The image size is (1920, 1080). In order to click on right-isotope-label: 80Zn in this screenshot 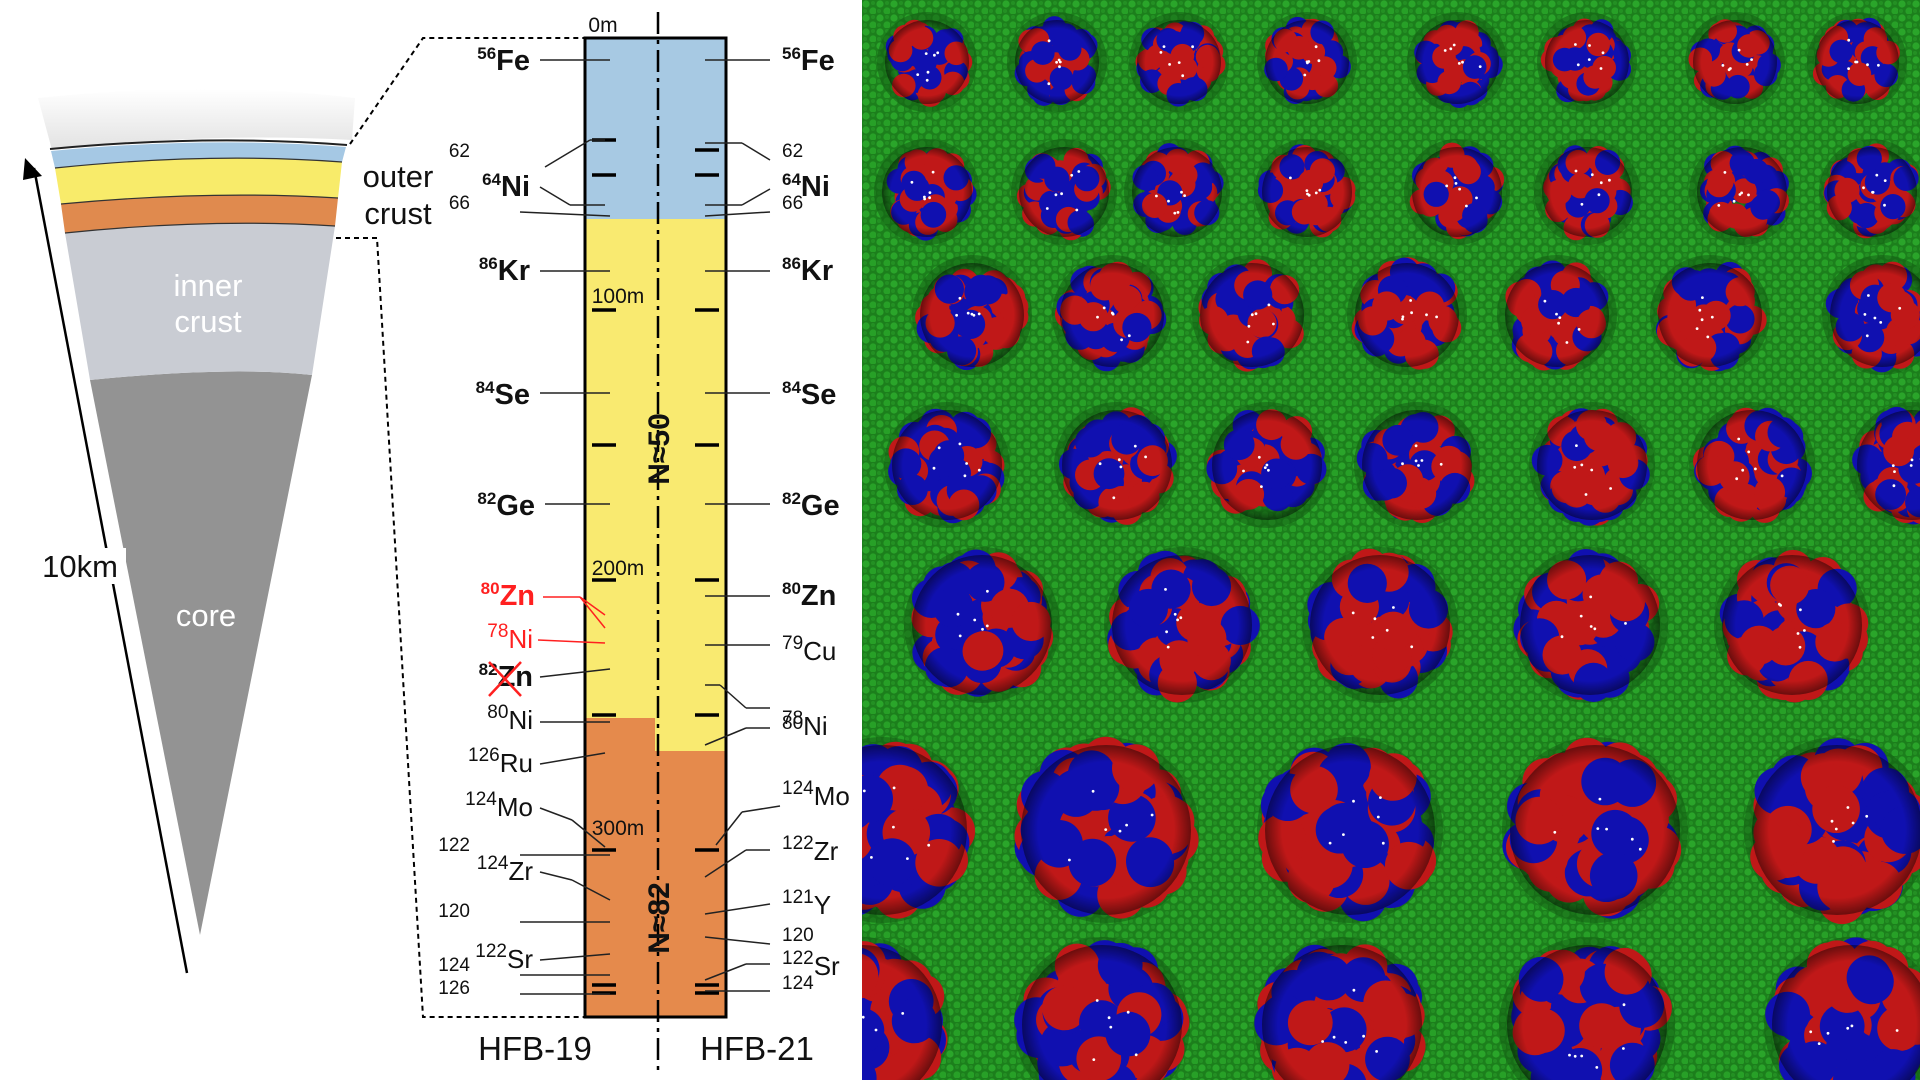, I will do `click(809, 595)`.